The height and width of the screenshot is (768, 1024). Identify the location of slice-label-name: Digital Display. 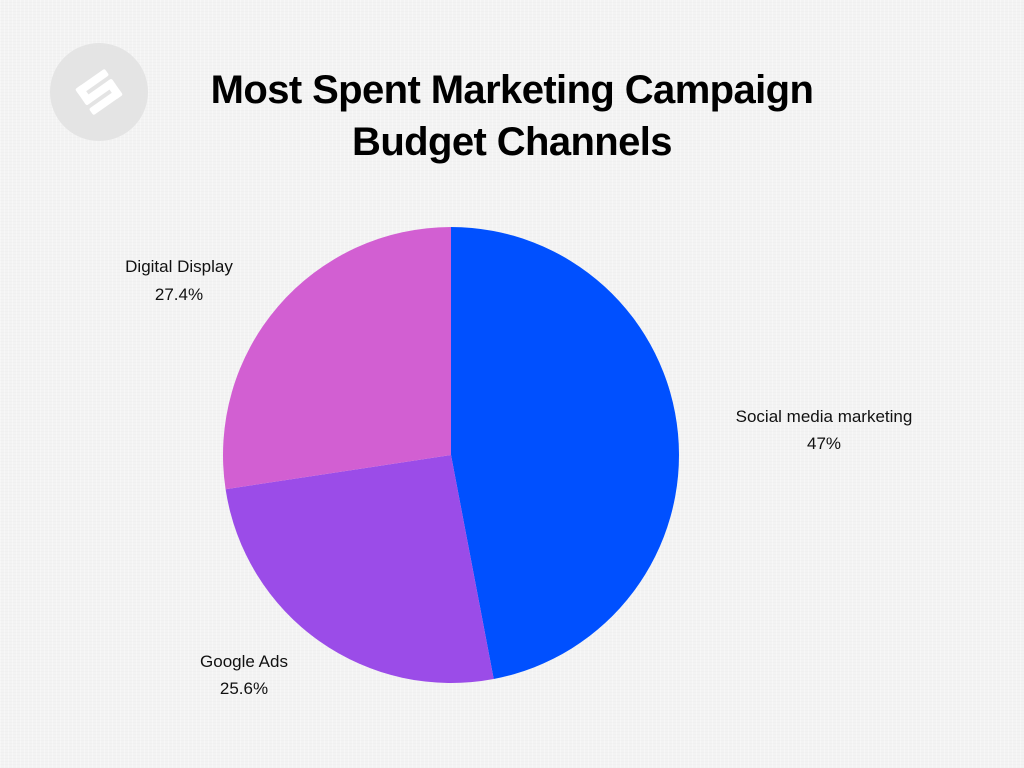
(179, 266).